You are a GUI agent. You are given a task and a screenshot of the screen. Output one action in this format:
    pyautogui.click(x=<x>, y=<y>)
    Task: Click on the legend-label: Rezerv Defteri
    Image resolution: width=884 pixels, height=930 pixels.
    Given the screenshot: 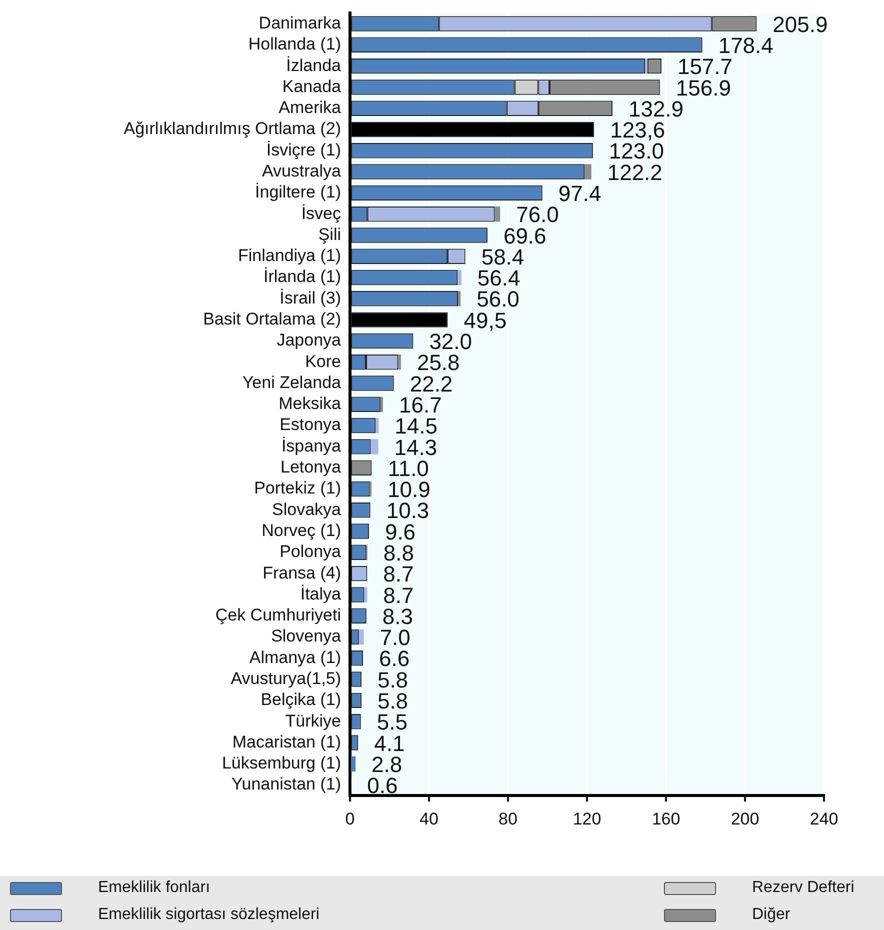 What is the action you would take?
    pyautogui.click(x=803, y=888)
    